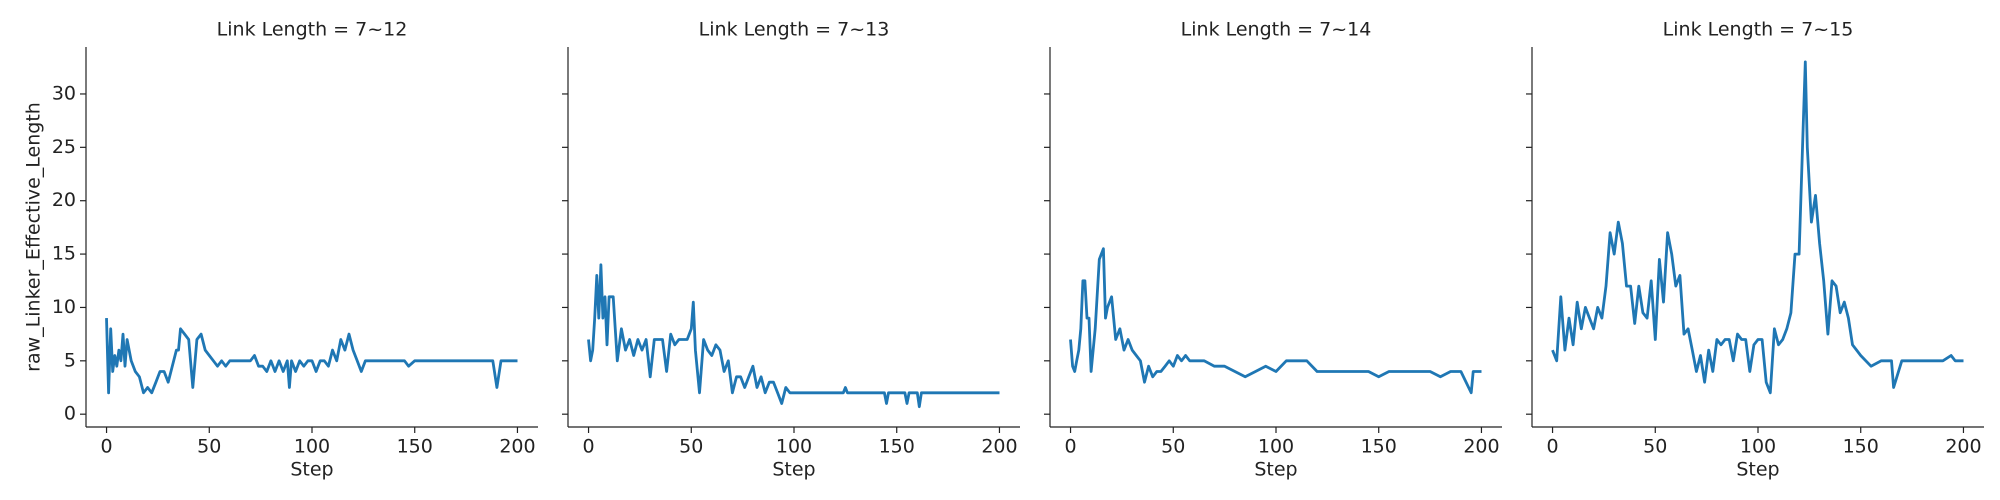  What do you see at coordinates (70, 414) in the screenshot?
I see `y-tick-label: 0` at bounding box center [70, 414].